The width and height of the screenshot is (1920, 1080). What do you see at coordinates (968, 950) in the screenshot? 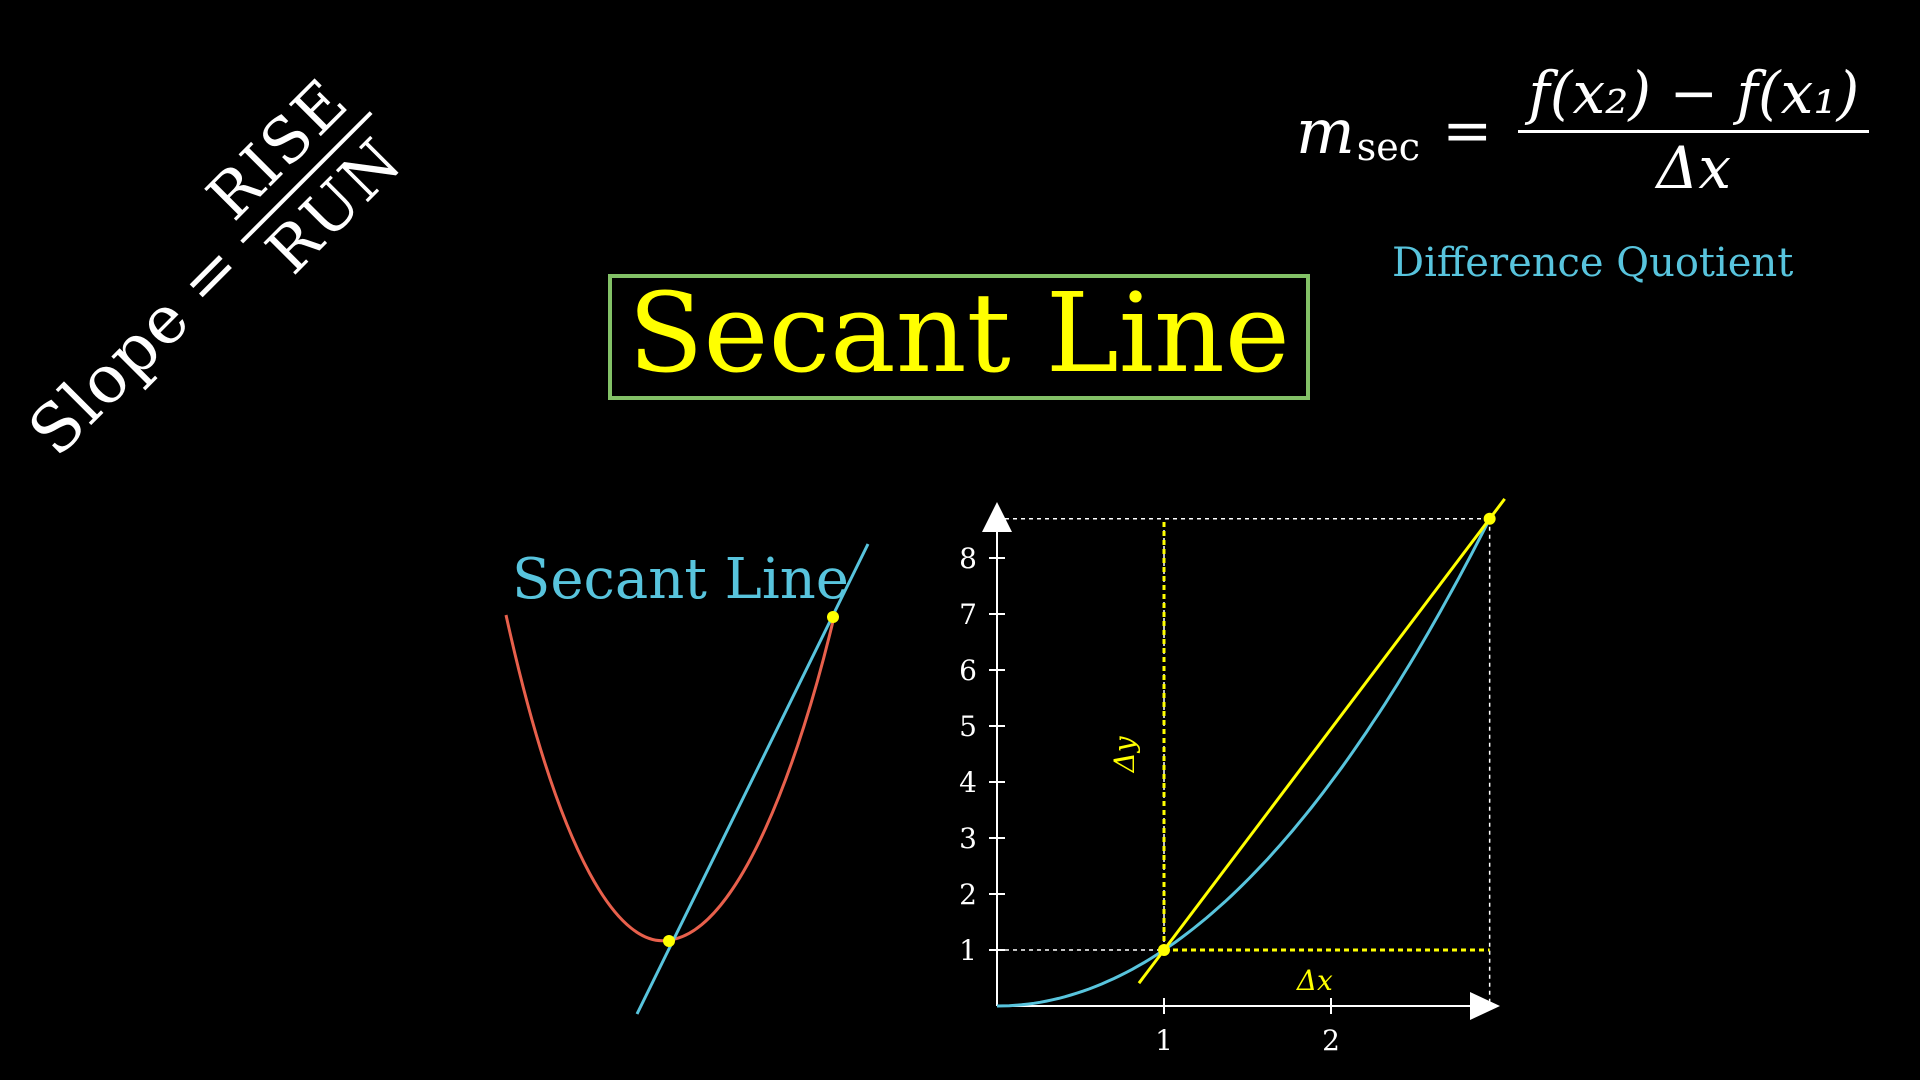
I see `y-tick-label: 1` at bounding box center [968, 950].